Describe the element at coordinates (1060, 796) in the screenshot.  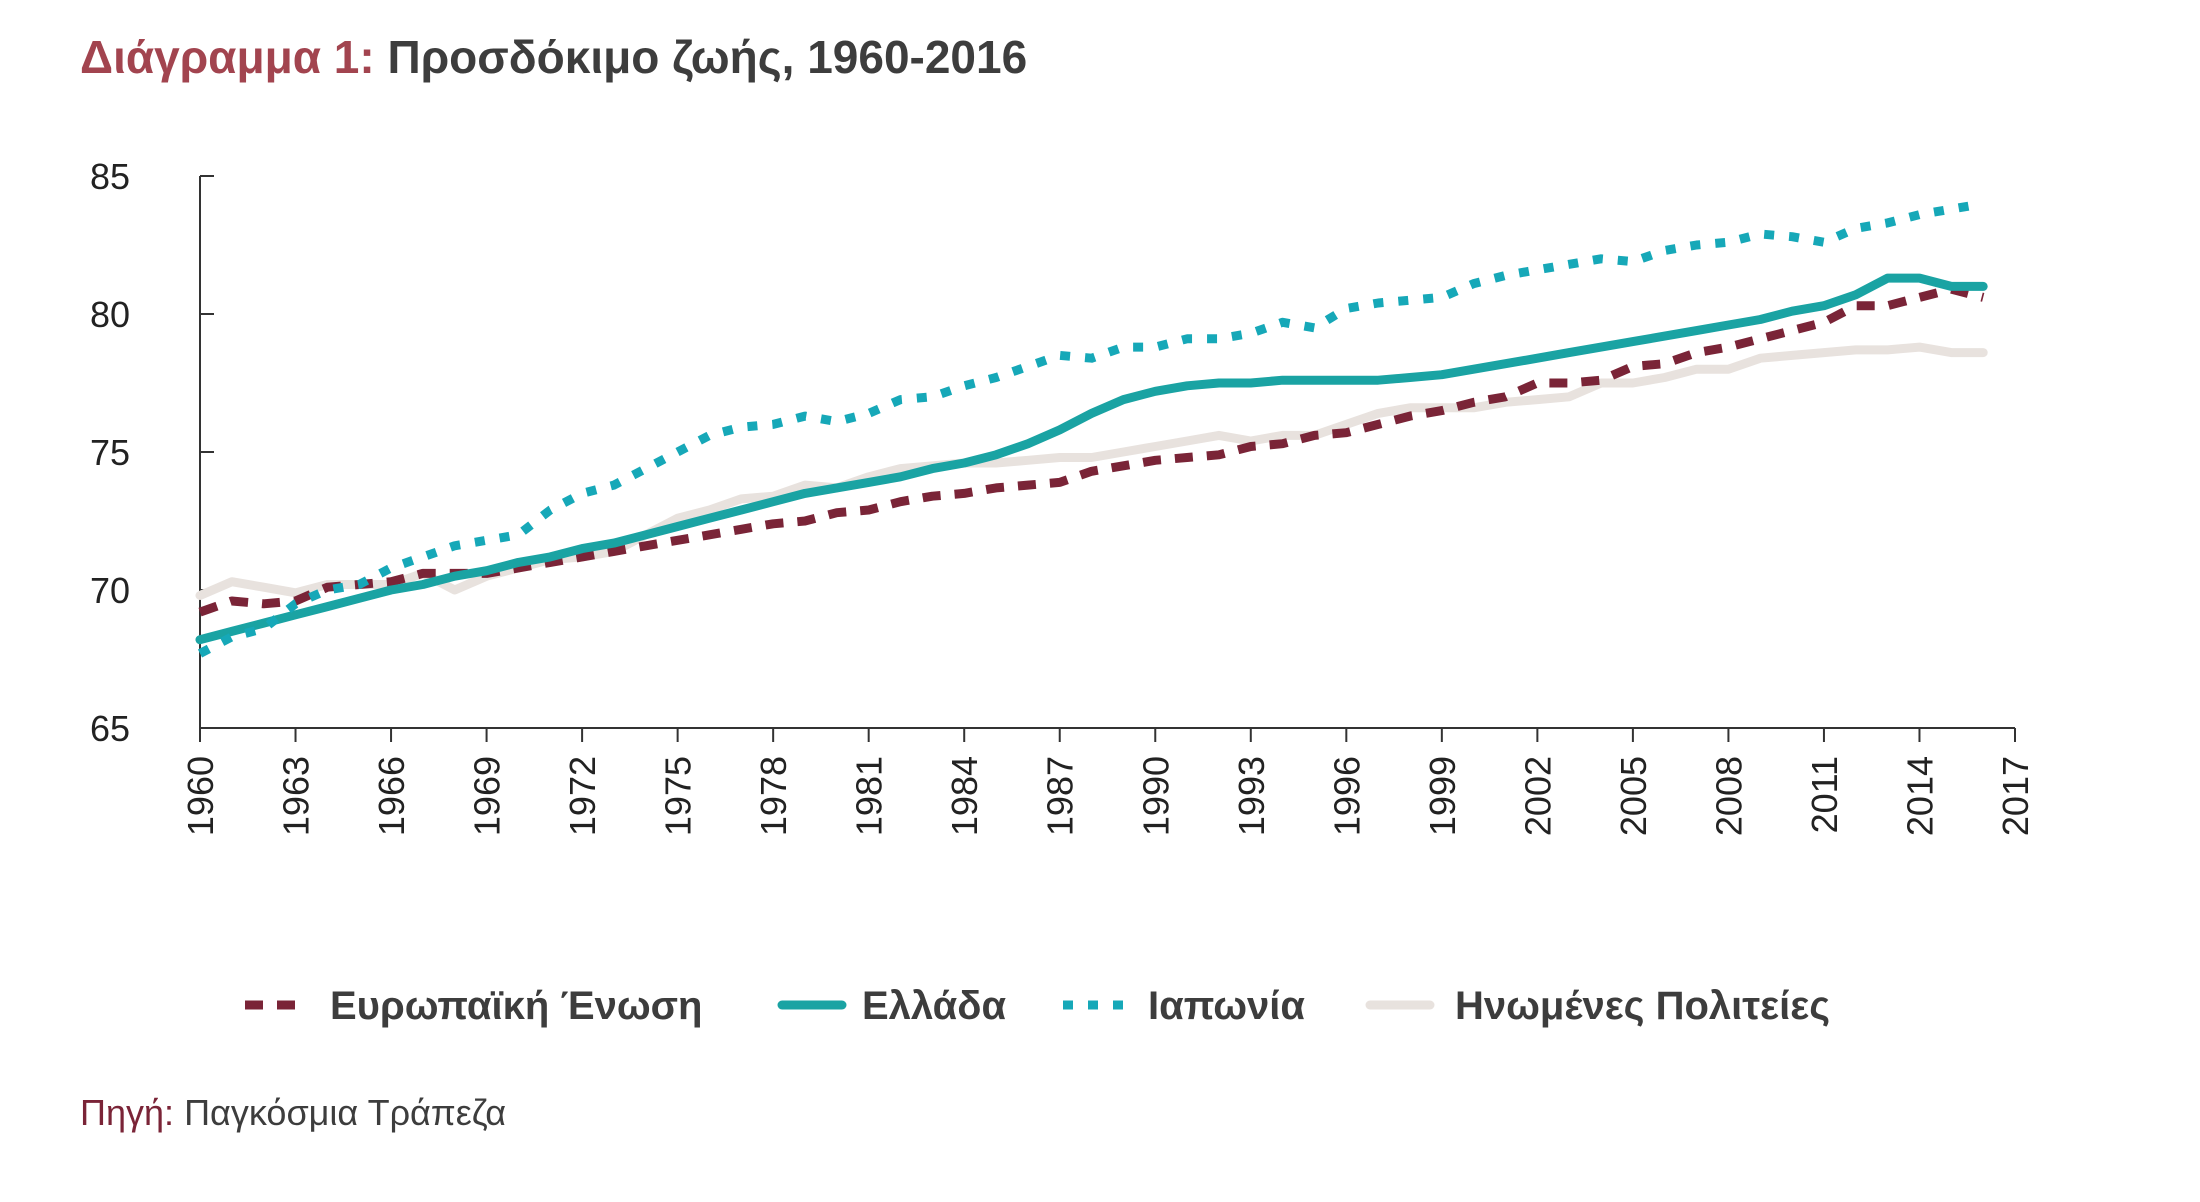
I see `x-tick-label: 1987` at that location.